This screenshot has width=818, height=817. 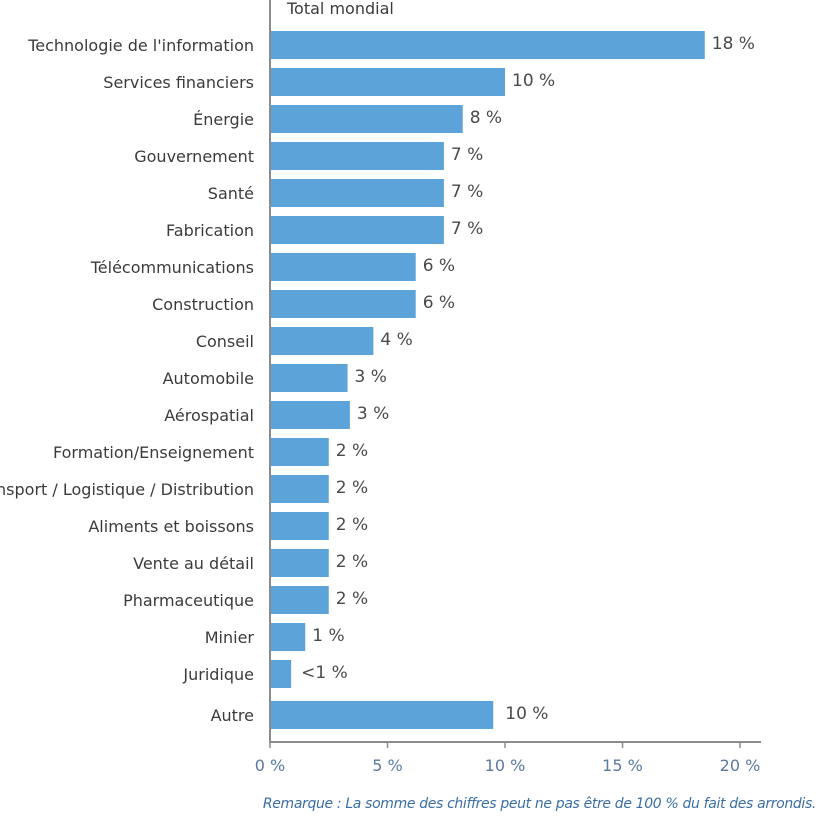 I want to click on chart-title: Total mondial, so click(x=340, y=9).